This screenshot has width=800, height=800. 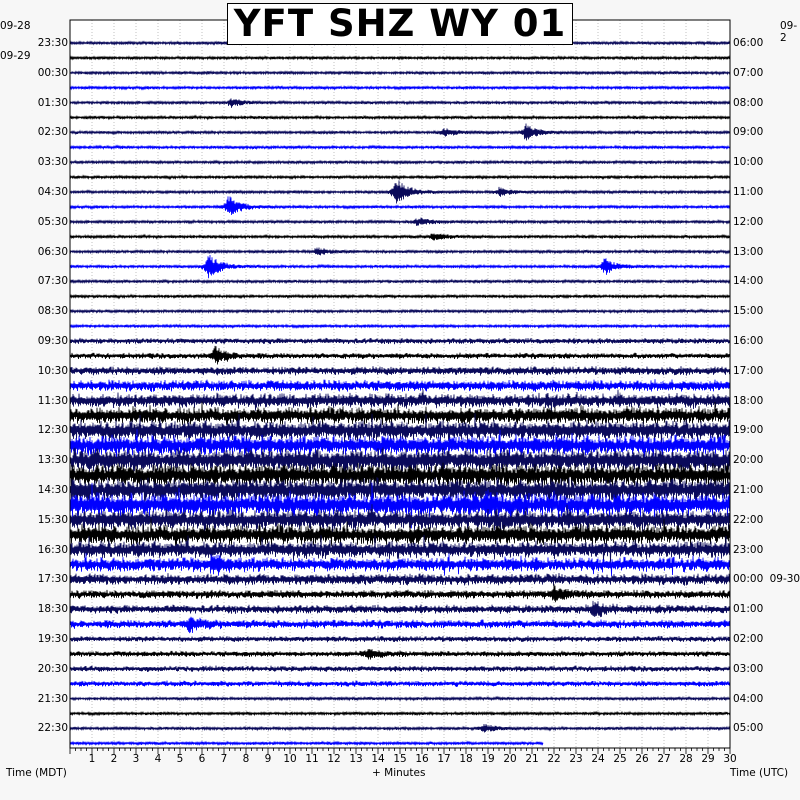 What do you see at coordinates (52, 668) in the screenshot?
I see `left-time-label: 20:30` at bounding box center [52, 668].